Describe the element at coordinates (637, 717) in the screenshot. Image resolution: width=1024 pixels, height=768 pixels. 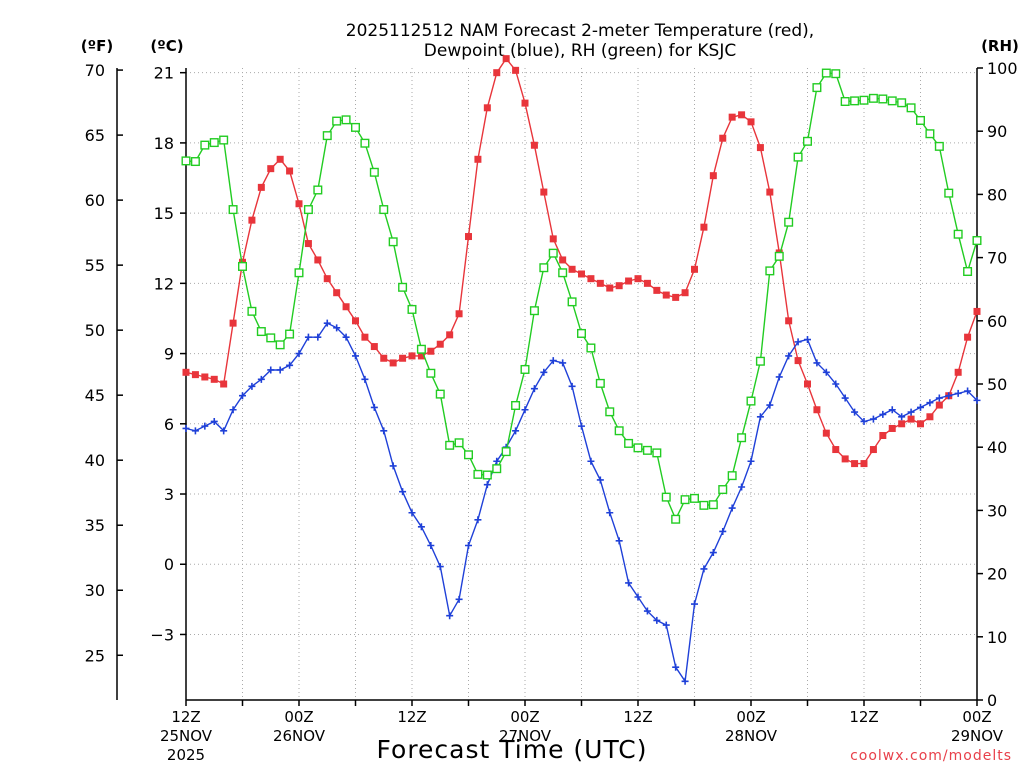
I see `x-tick-label: 12Z` at that location.